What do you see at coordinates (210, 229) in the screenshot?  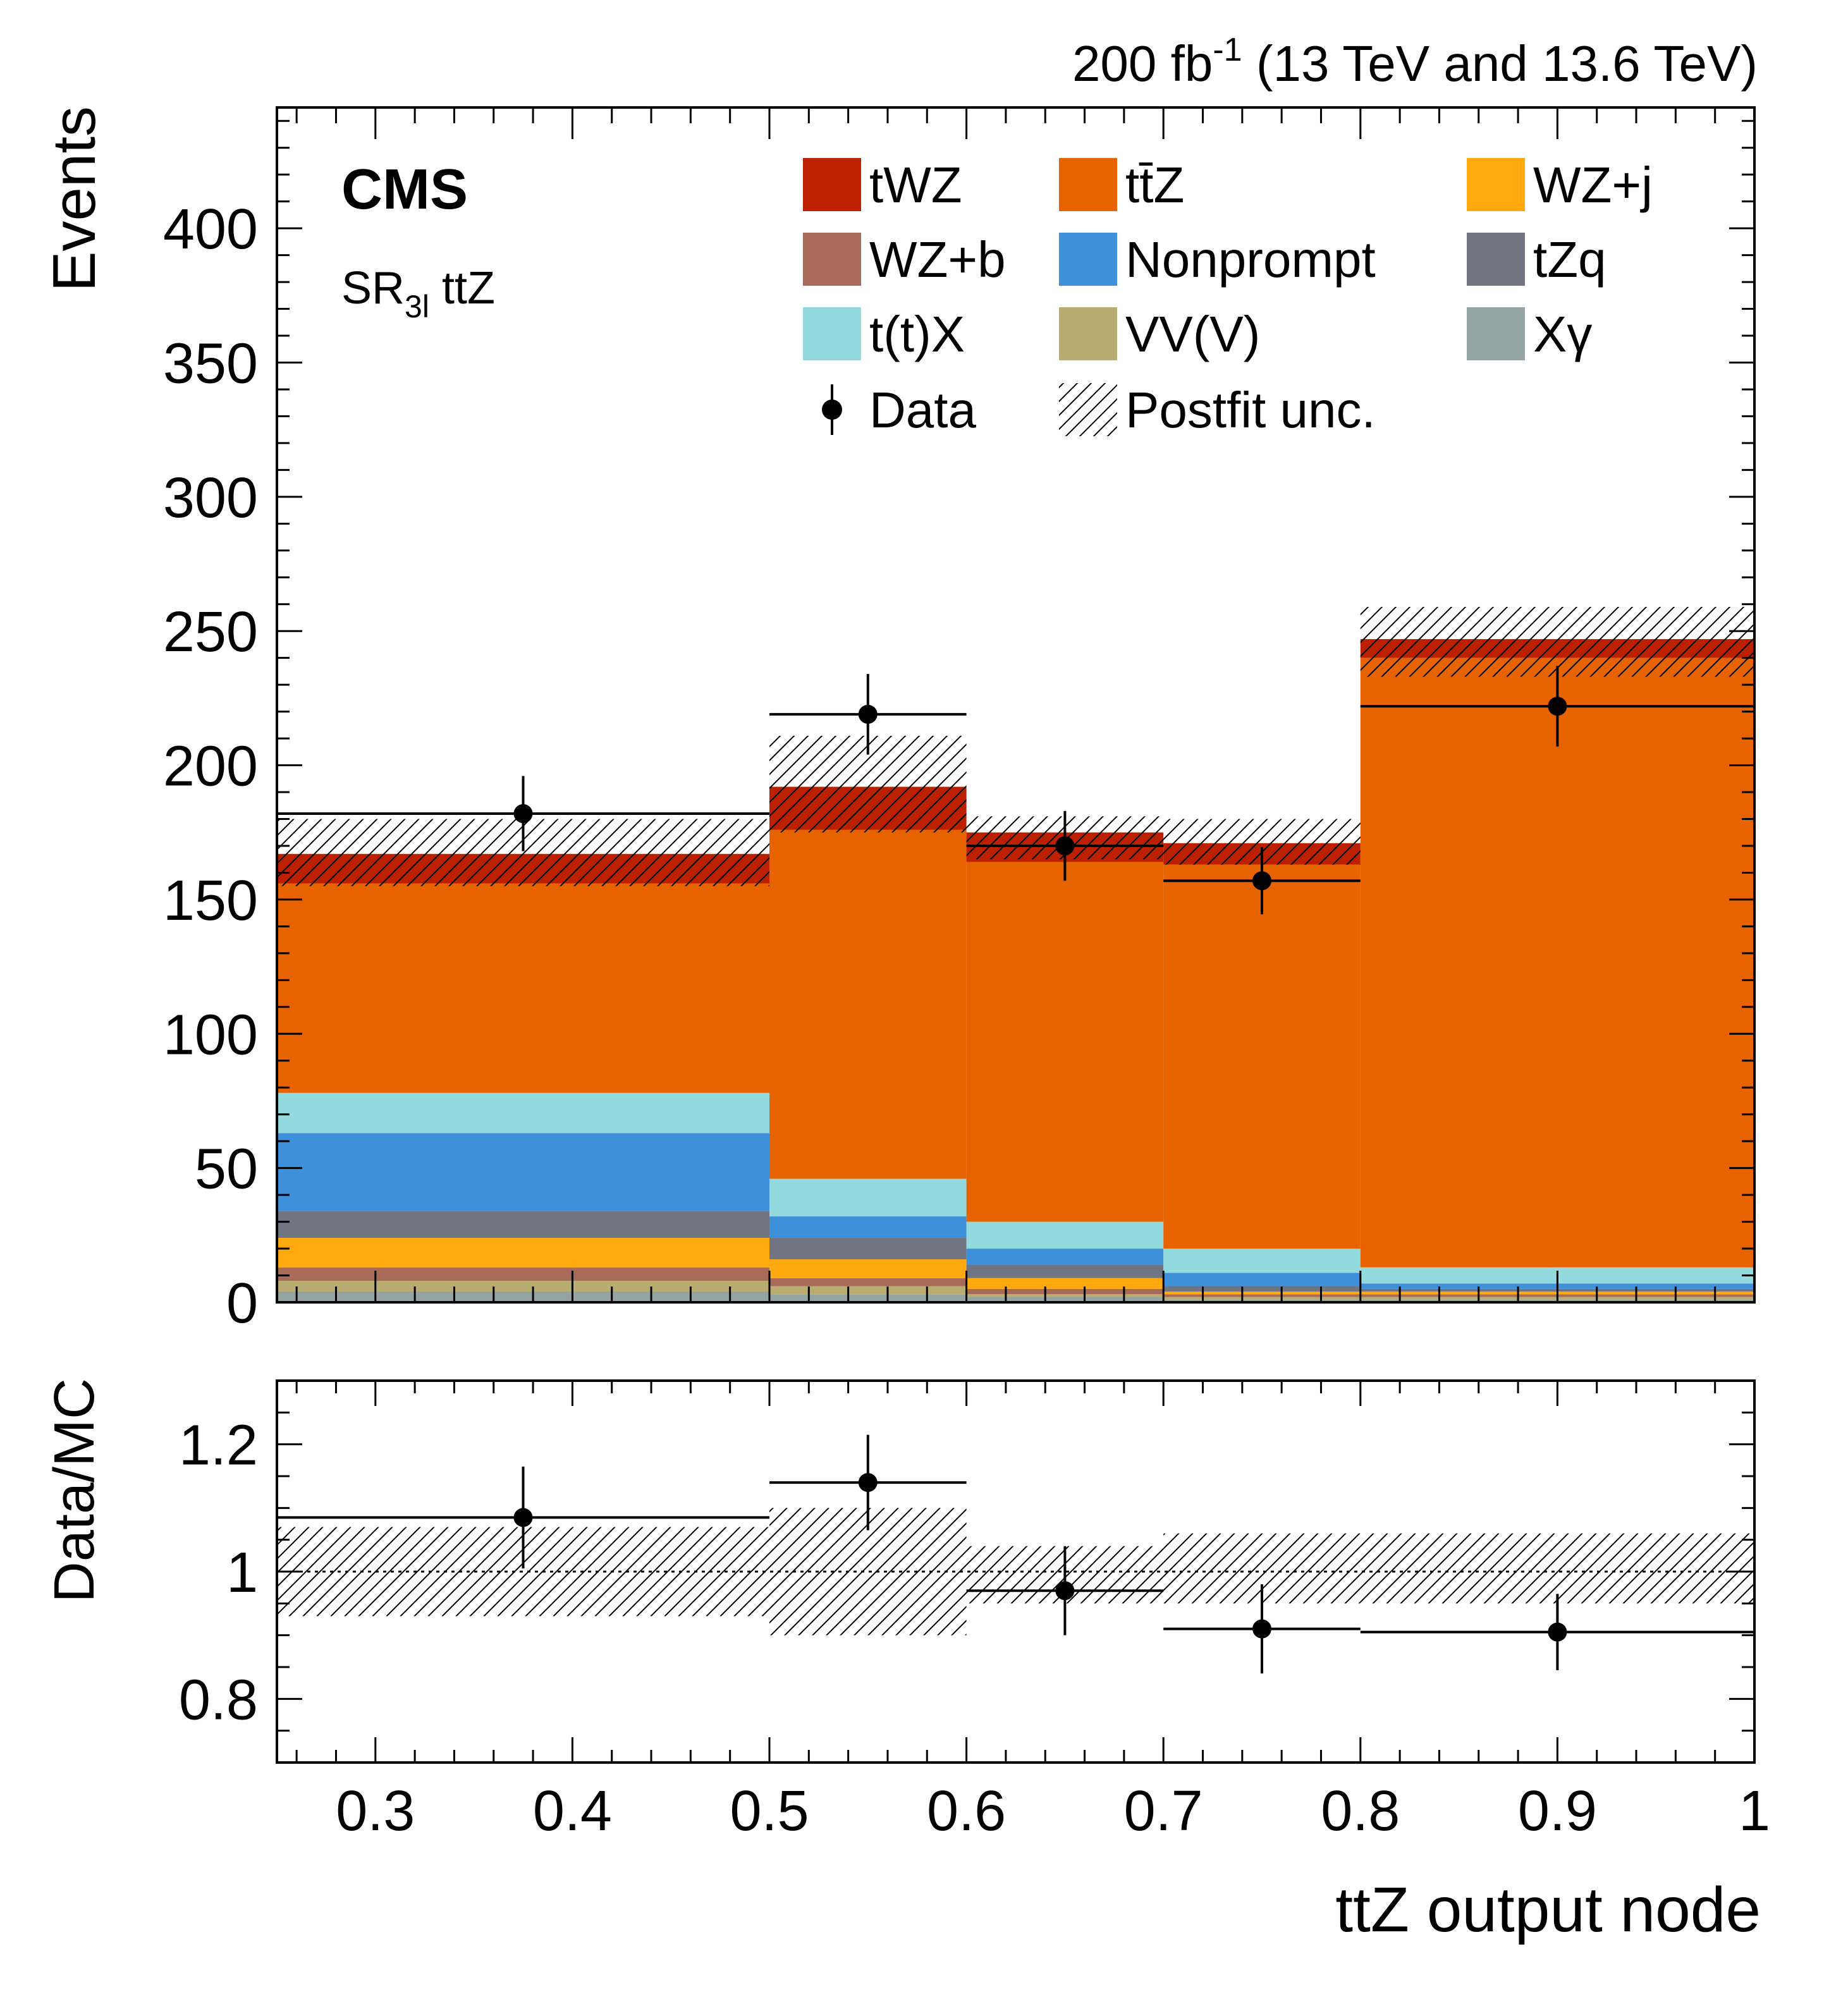 I see `main-ytick-label-8: 400` at bounding box center [210, 229].